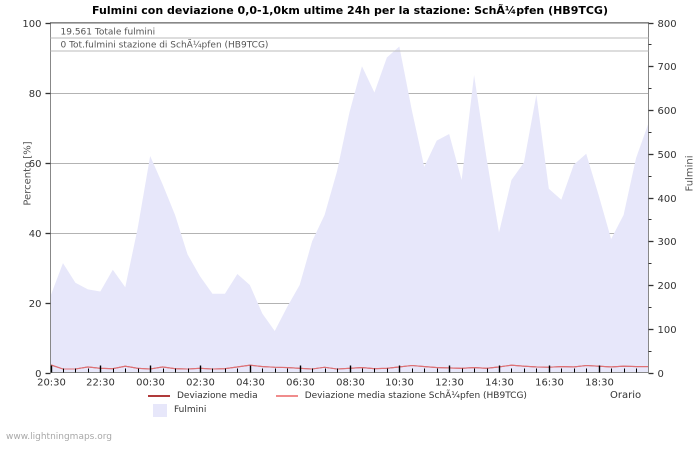 The image size is (700, 450). What do you see at coordinates (28, 173) in the screenshot?
I see `y-axis-label-left: Percento [%]` at bounding box center [28, 173].